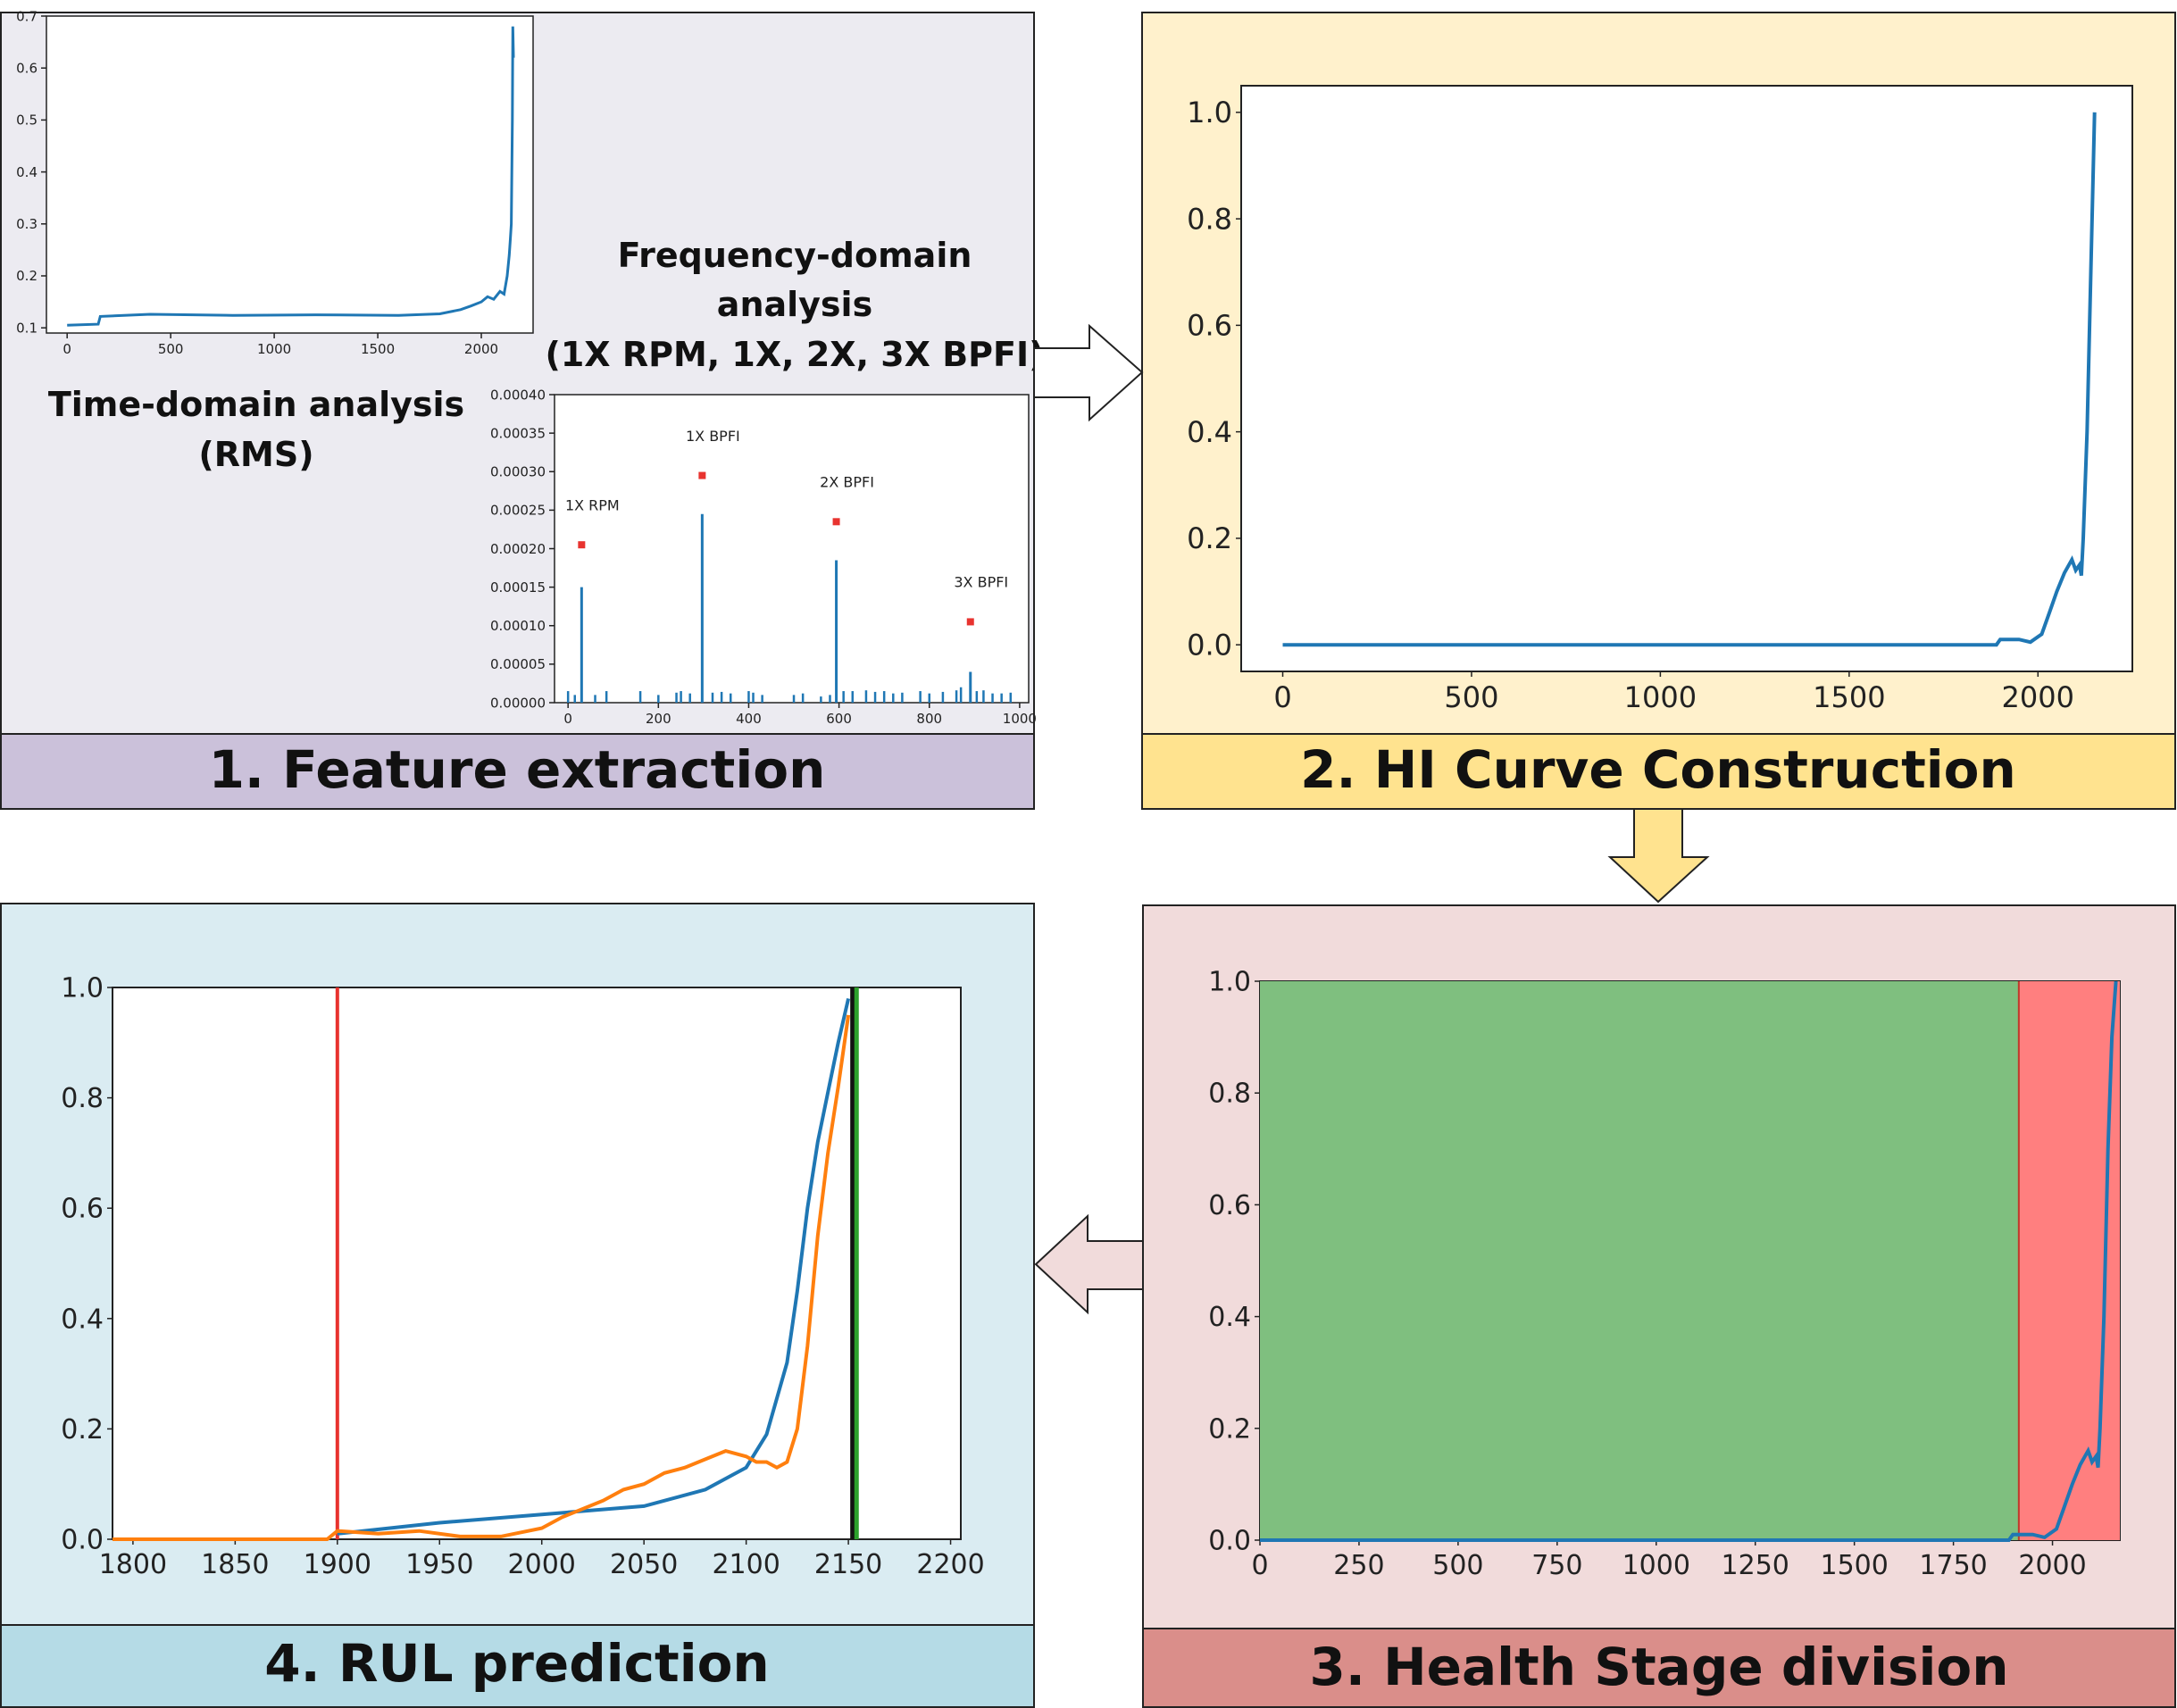 This screenshot has width=2177, height=1708. What do you see at coordinates (792, 549) in the screenshot?
I see `spectrum-chart-frame` at bounding box center [792, 549].